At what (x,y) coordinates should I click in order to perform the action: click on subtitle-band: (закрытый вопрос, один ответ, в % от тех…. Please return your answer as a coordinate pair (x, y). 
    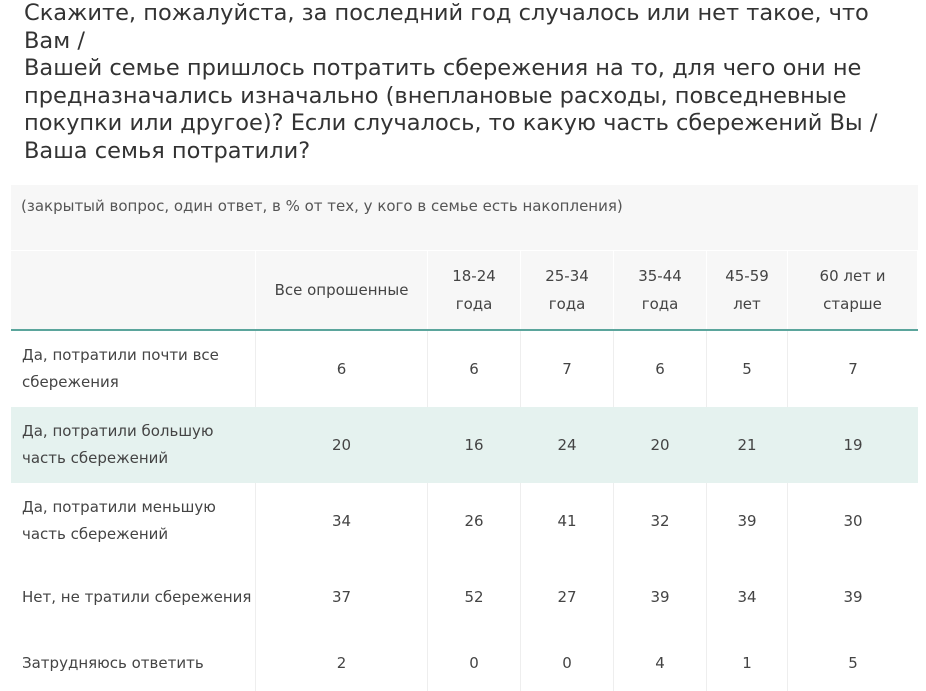
    Looking at the image, I should click on (464, 218).